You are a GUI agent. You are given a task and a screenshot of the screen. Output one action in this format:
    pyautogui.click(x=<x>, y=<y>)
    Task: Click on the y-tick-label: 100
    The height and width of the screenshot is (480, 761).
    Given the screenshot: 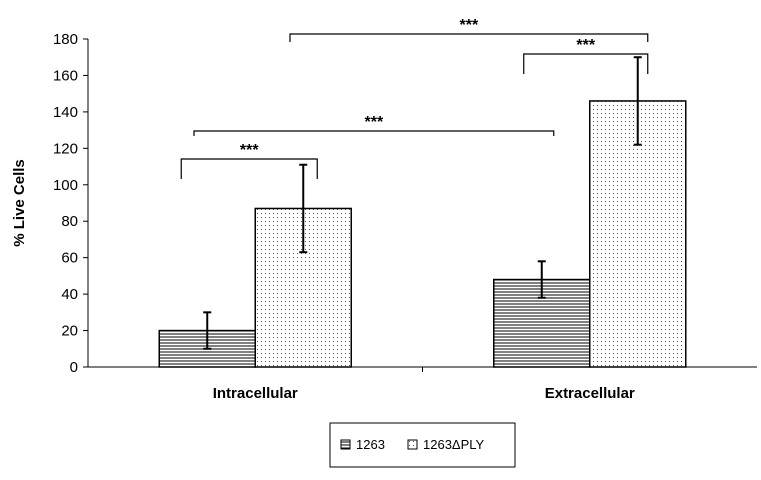 What is the action you would take?
    pyautogui.click(x=65, y=185)
    